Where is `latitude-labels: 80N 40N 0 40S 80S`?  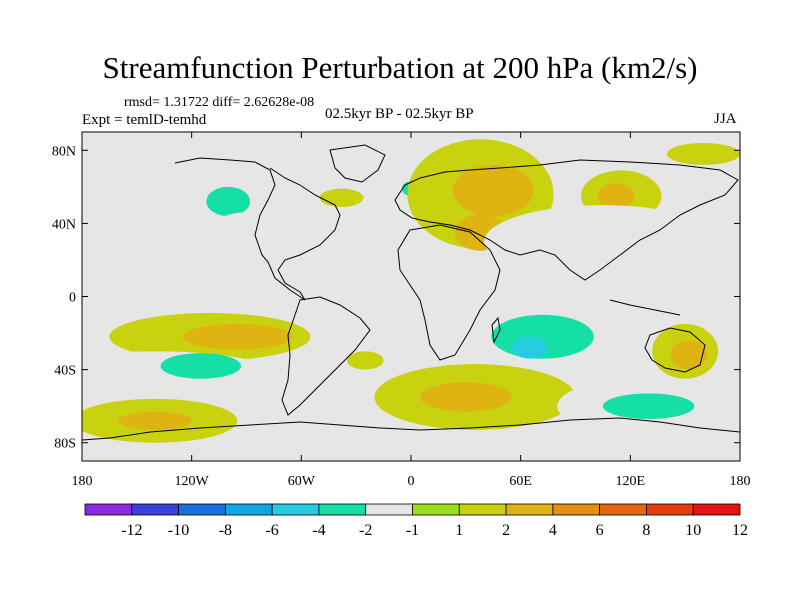 latitude-labels: 80N 40N 0 40S 80S is located at coordinates (64, 297).